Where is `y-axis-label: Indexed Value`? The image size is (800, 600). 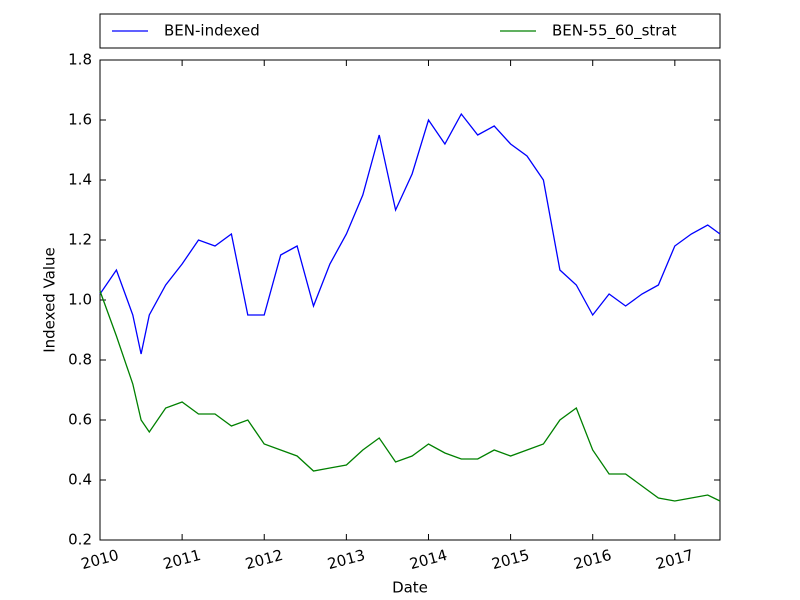
y-axis-label: Indexed Value is located at coordinates (50, 300).